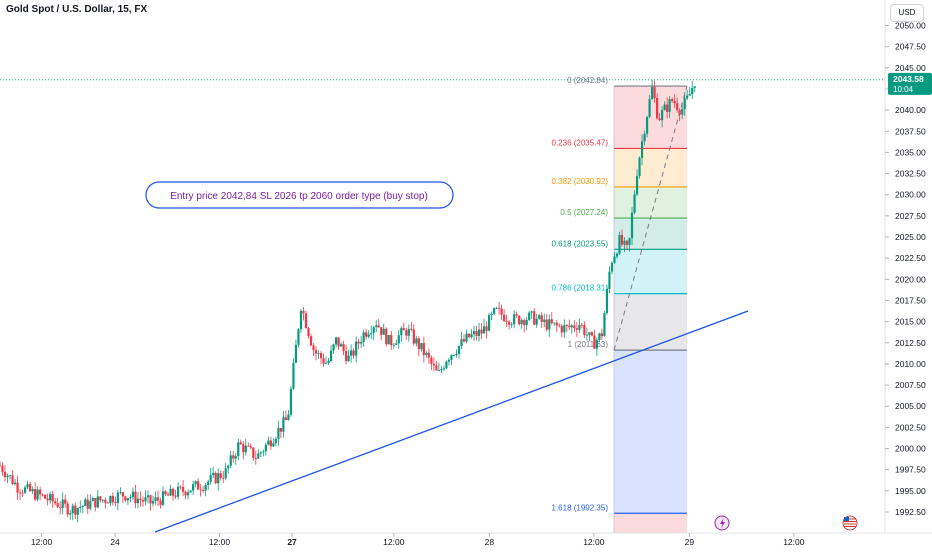 The height and width of the screenshot is (555, 932). I want to click on time-tick-label: 27, so click(292, 542).